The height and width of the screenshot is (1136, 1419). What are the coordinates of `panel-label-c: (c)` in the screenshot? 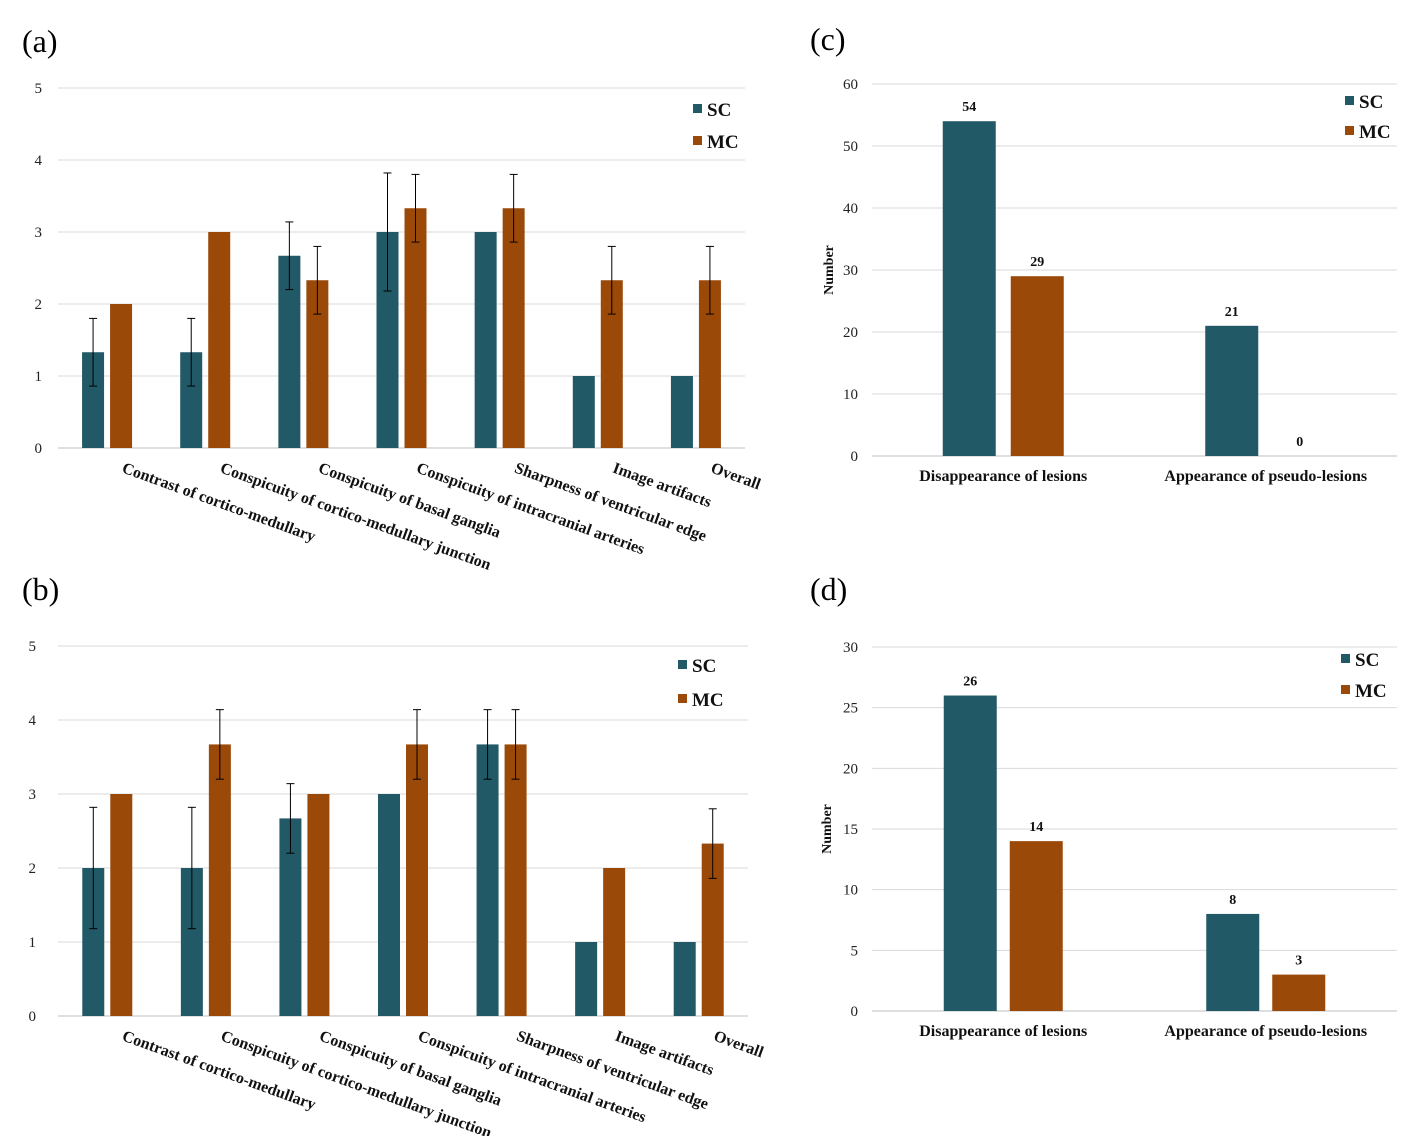 It's located at (828, 39).